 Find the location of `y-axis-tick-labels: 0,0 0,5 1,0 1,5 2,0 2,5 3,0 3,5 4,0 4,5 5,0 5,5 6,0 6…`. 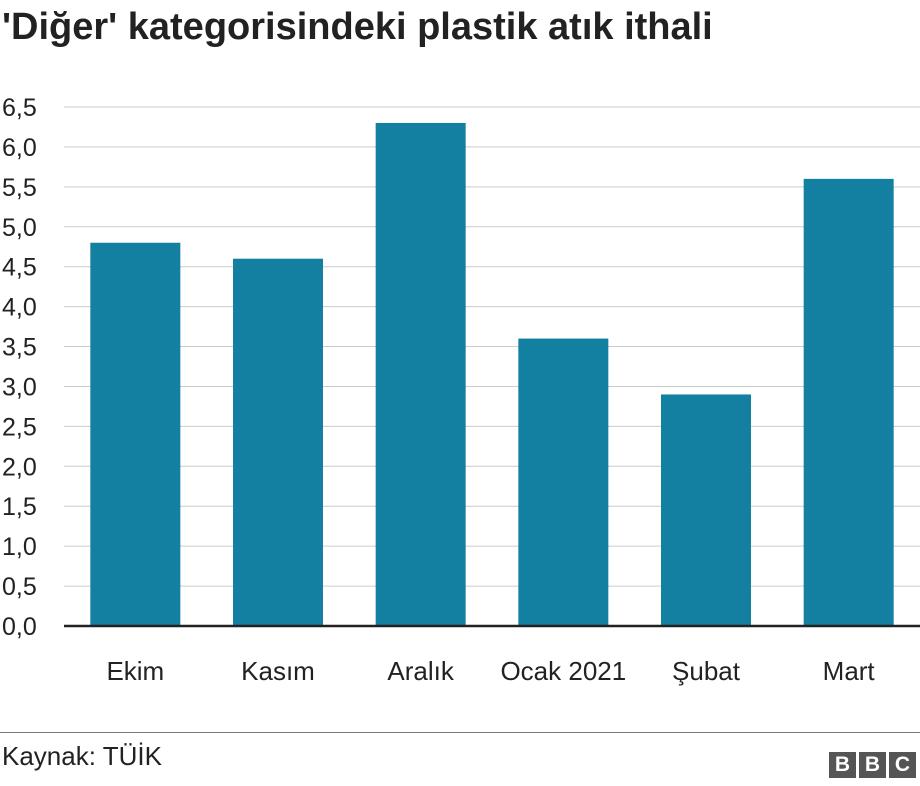

y-axis-tick-labels: 0,0 0,5 1,0 1,5 2,0 2,5 3,0 3,5 4,0 4,5 5,0 5,5 6,0 6… is located at coordinates (19, 367).